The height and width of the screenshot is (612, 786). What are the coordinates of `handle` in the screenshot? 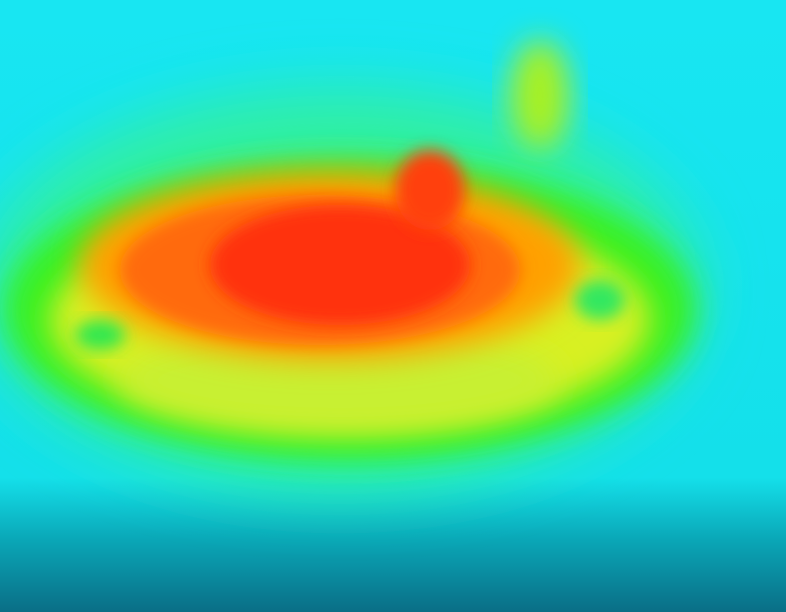 It's located at (540, 95).